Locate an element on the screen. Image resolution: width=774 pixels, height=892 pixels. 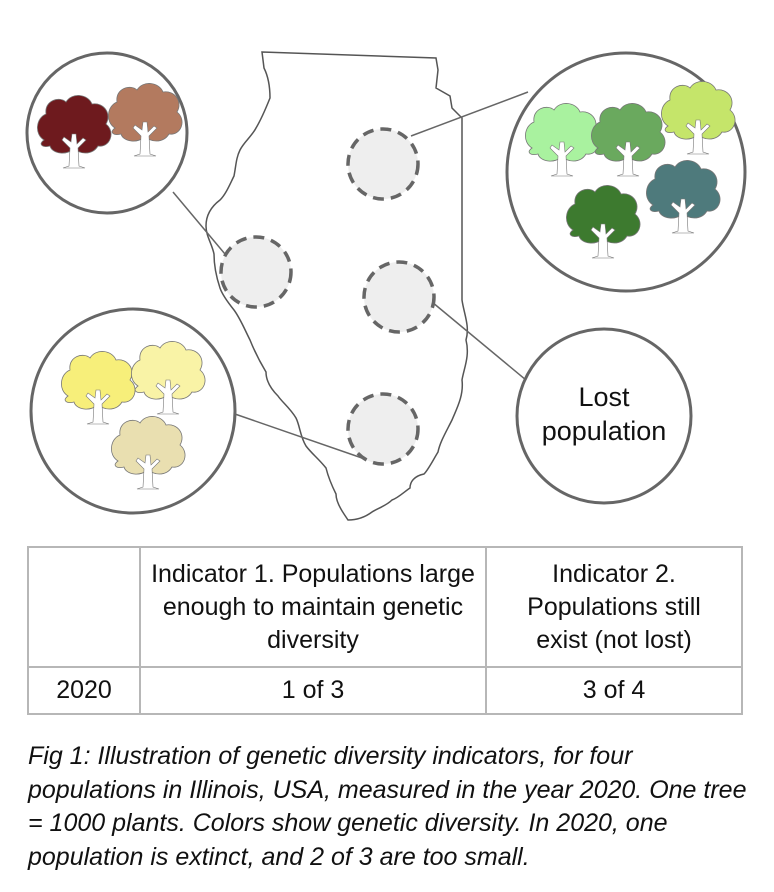
population-northwest is located at coordinates (256, 272).